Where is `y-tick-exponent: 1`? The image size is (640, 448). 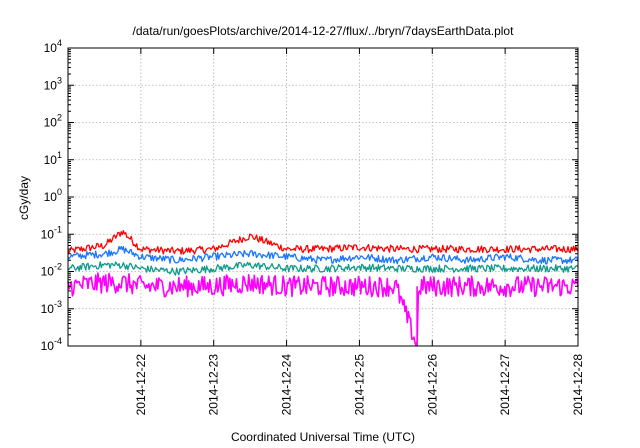 y-tick-exponent: 1 is located at coordinates (59, 155).